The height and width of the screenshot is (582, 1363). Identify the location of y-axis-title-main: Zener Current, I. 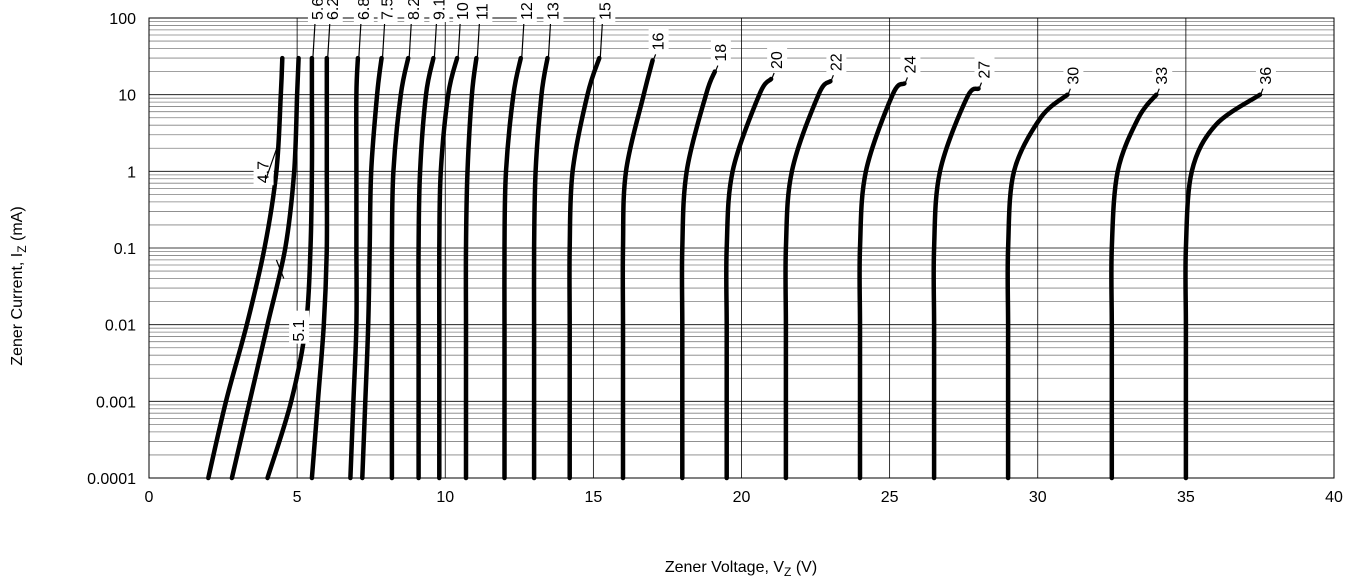
(17, 309).